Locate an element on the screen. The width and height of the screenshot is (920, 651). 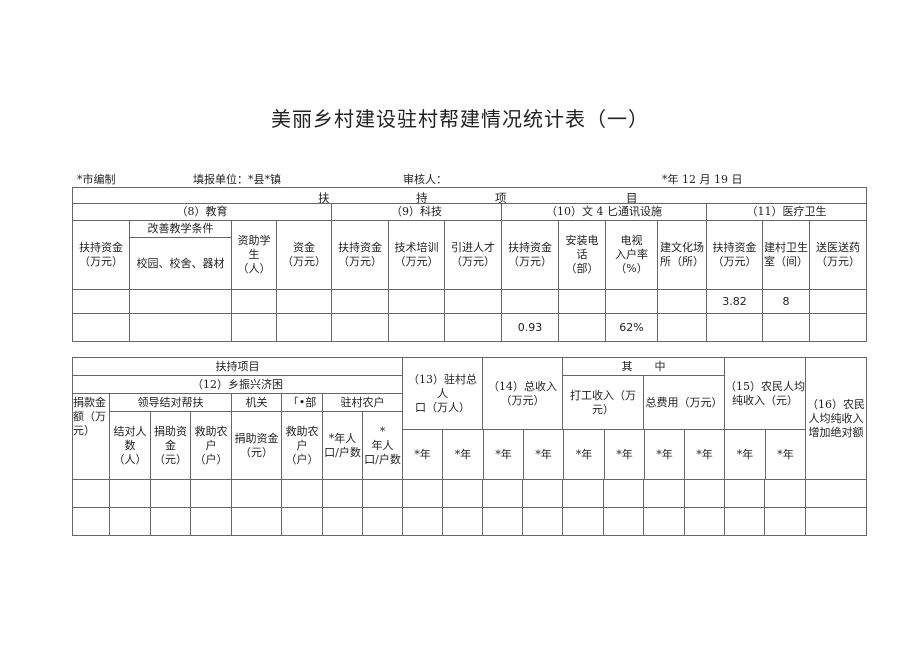
cell-text: 打工收入（万 元） is located at coordinates (603, 402).